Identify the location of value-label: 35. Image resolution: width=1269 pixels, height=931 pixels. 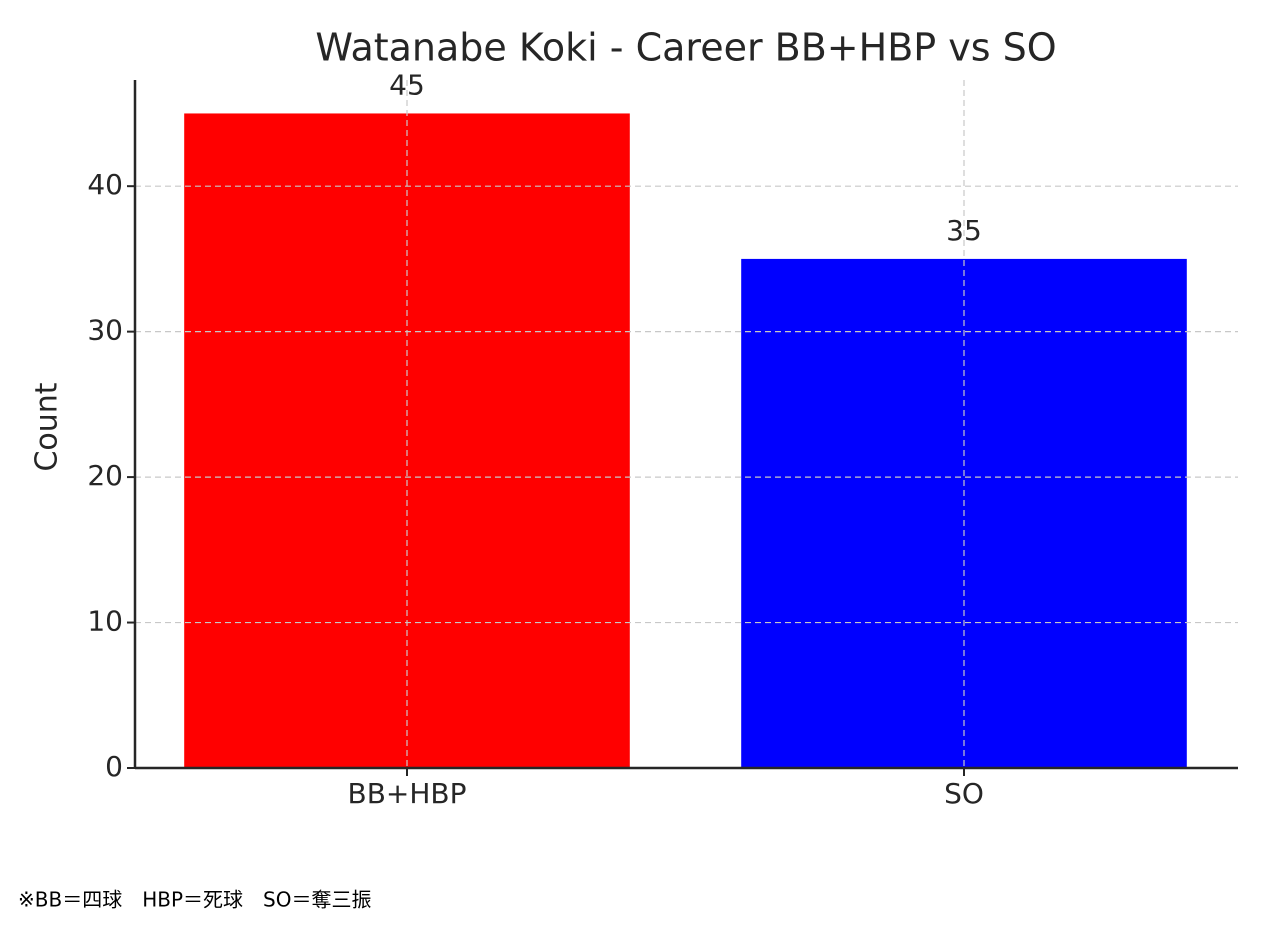
(964, 230).